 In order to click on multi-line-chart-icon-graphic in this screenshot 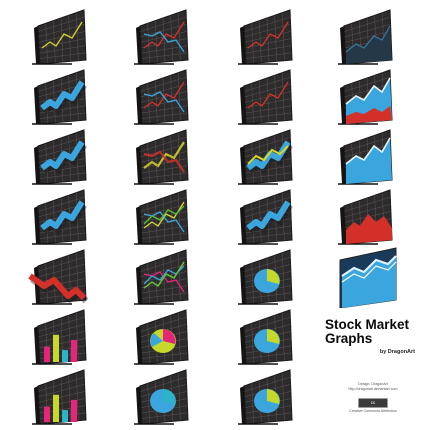, I will do `click(161, 217)`.